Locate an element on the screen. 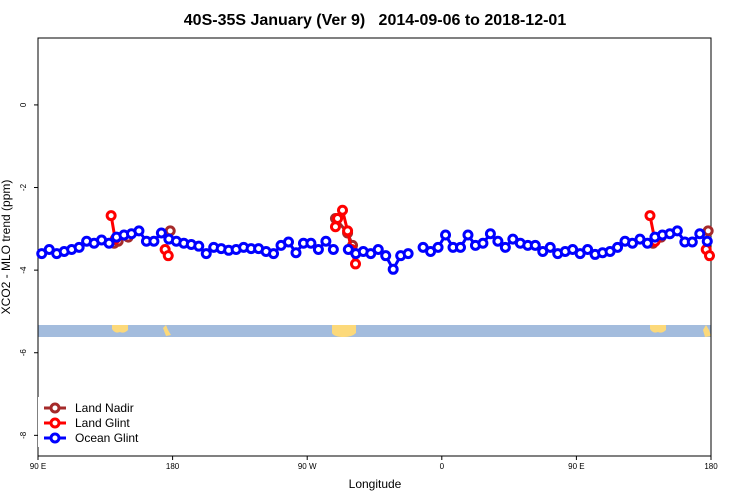  y-axis-label: XCO2 - MLO trend (ppm) is located at coordinates (6, 247).